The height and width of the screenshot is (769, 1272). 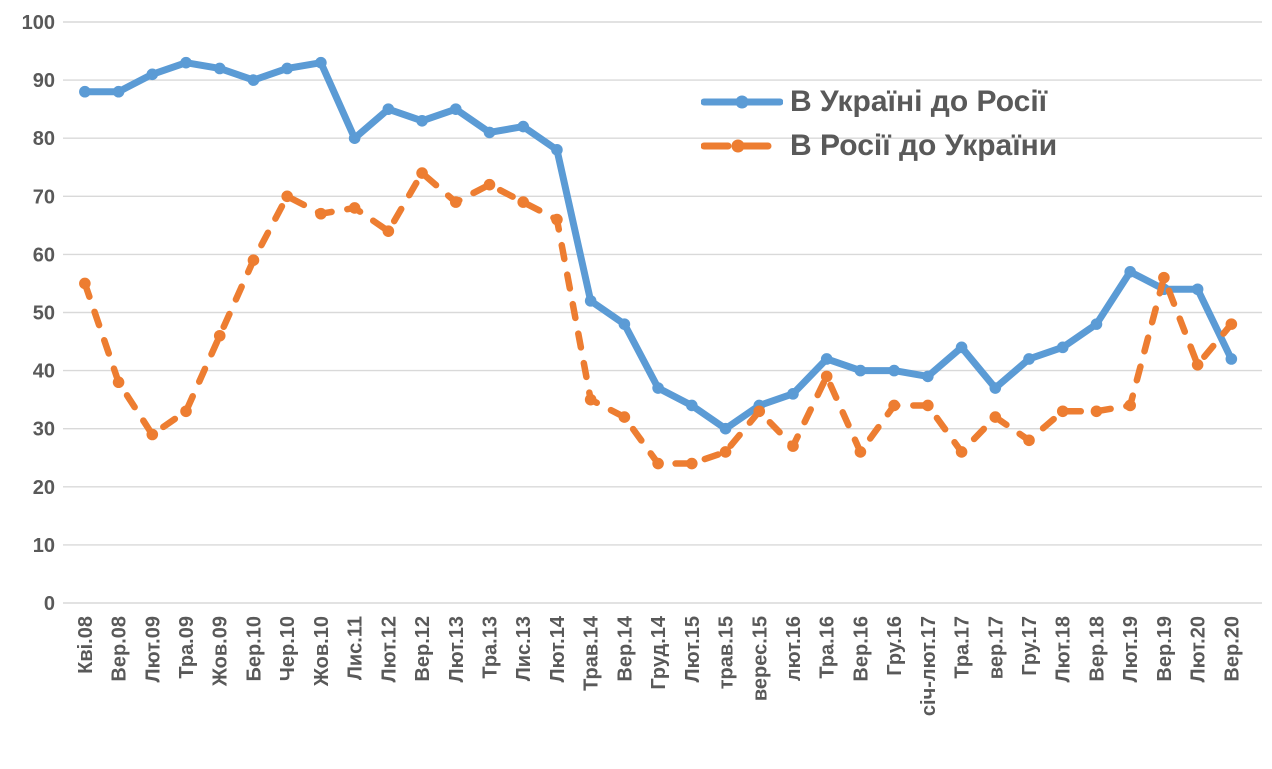 What do you see at coordinates (1030, 646) in the screenshot?
I see `x-axis-tick-label: Гру.17` at bounding box center [1030, 646].